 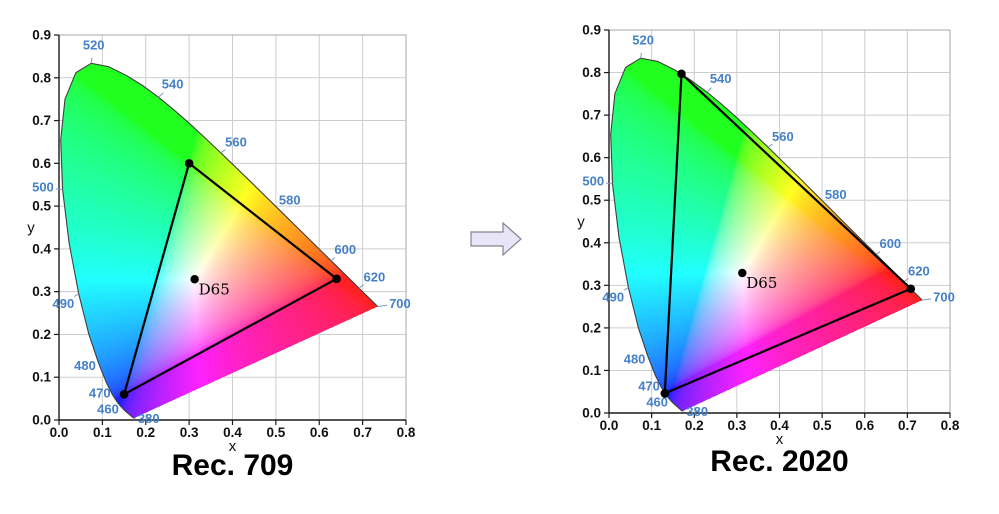 I want to click on blue-primary-dot, so click(x=665, y=393).